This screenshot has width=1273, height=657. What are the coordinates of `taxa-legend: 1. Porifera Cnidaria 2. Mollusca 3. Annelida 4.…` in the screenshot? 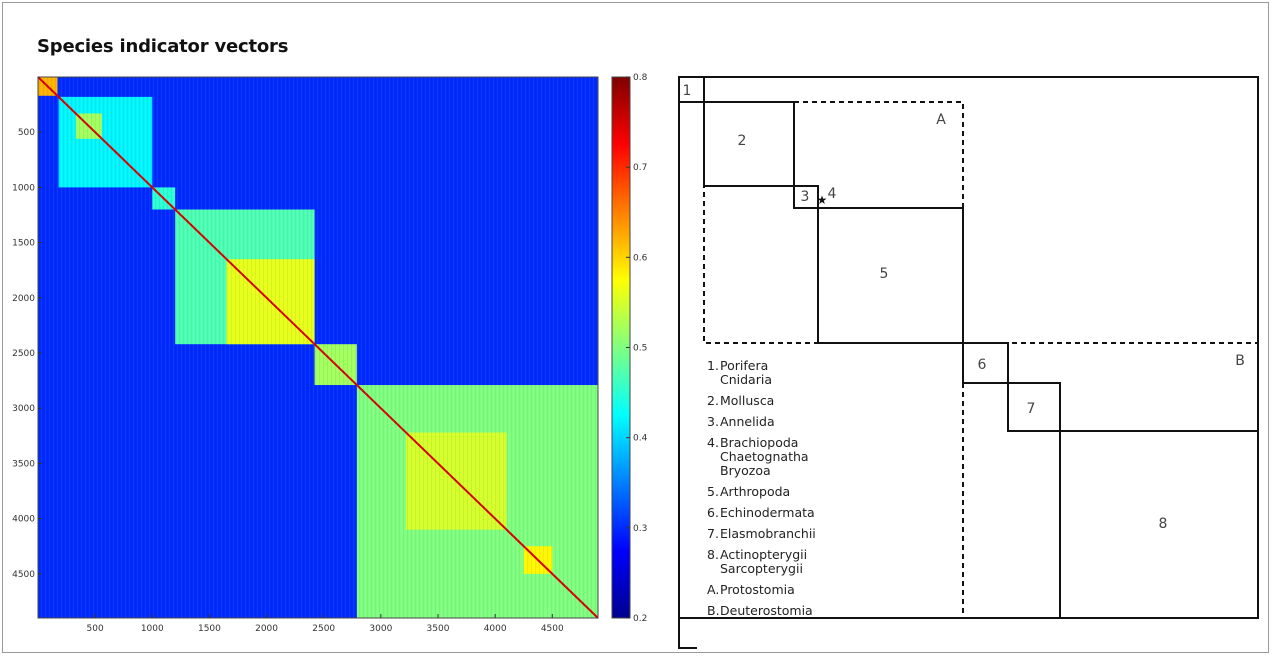 It's located at (761, 488).